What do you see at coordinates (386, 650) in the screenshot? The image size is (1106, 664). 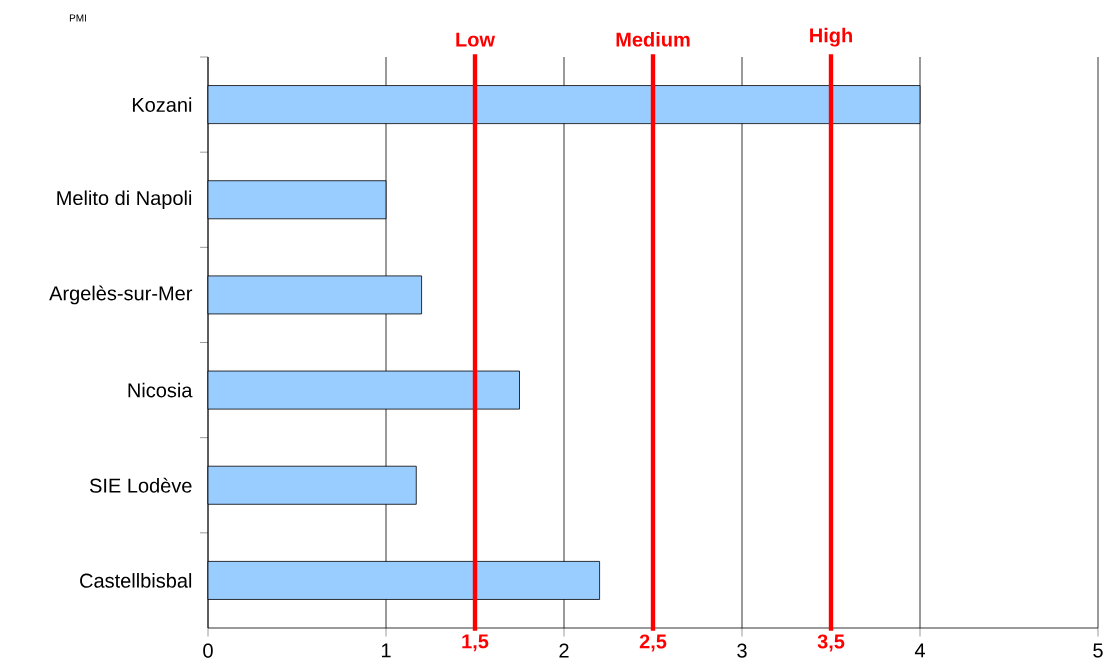 I see `x-tick-label: 1` at bounding box center [386, 650].